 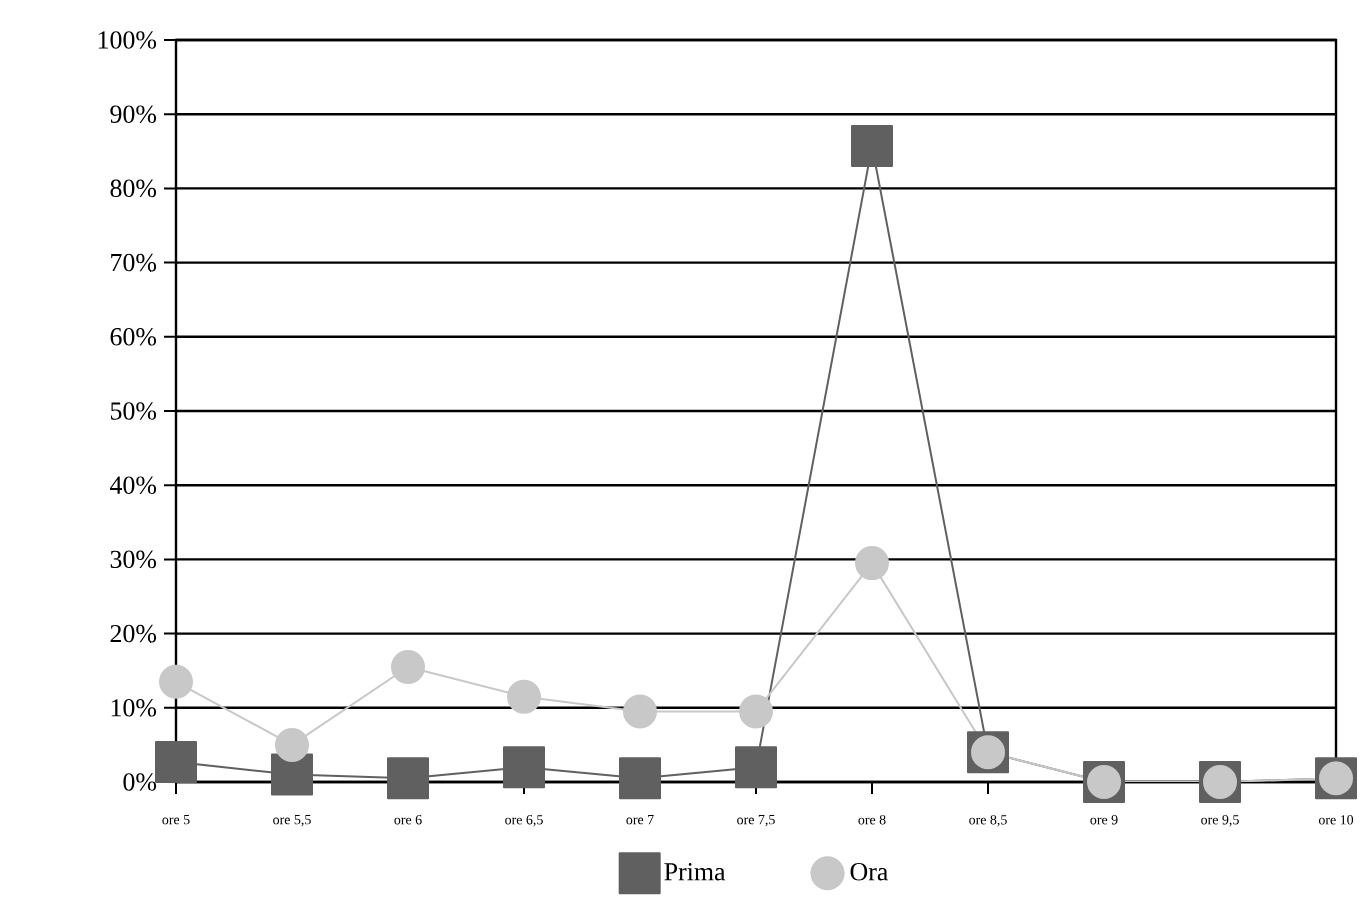 What do you see at coordinates (133, 485) in the screenshot?
I see `y-tick-label: 40%` at bounding box center [133, 485].